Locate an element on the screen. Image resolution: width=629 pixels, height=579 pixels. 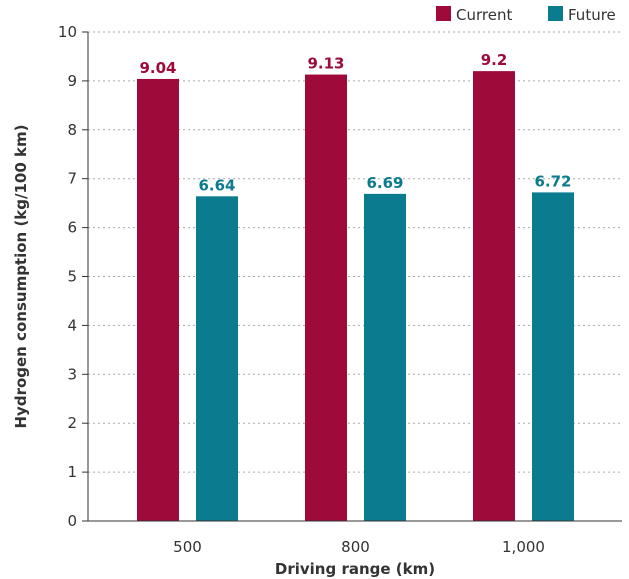
data-label-future: 6.64 is located at coordinates (216, 185).